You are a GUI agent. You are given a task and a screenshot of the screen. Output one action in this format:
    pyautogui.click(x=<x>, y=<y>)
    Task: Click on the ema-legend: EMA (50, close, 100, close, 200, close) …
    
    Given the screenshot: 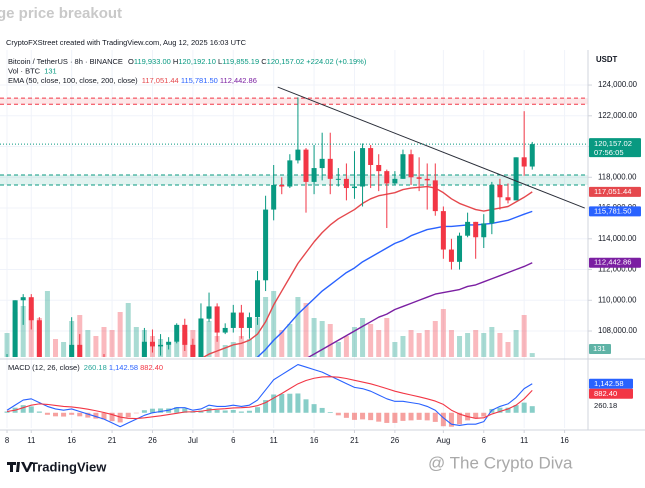 What is the action you would take?
    pyautogui.click(x=132, y=80)
    